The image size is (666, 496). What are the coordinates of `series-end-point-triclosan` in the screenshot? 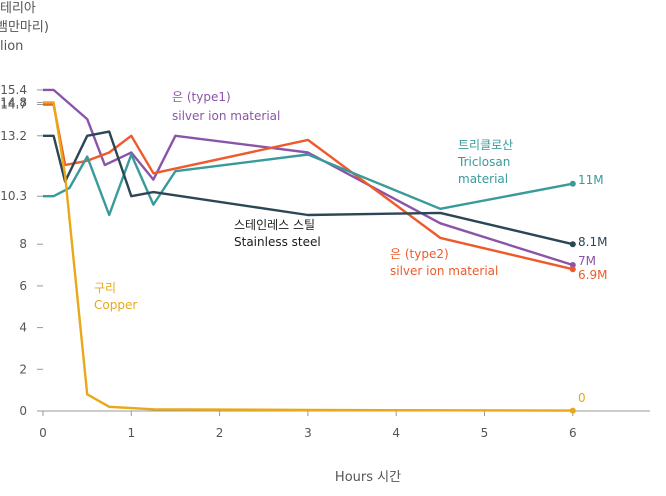 It's located at (572, 183).